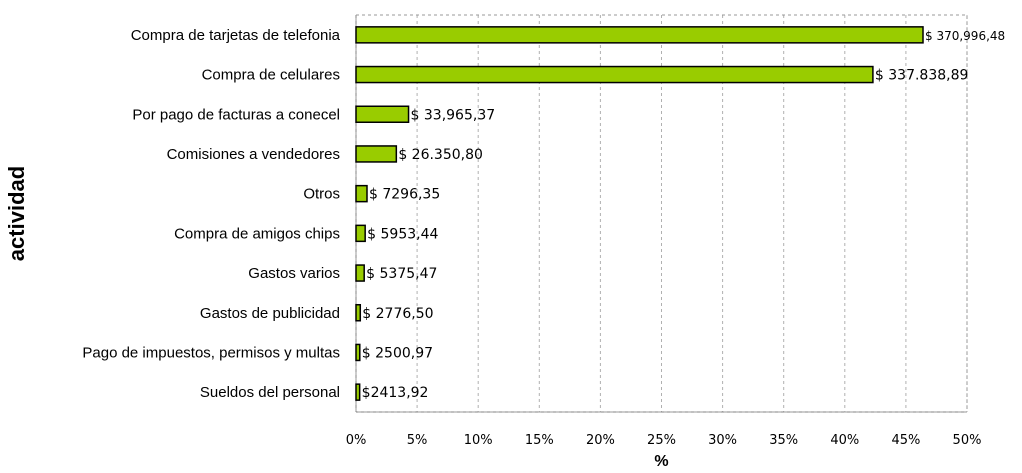 Image resolution: width=1022 pixels, height=473 pixels. I want to click on category-label: Otros, so click(321, 194).